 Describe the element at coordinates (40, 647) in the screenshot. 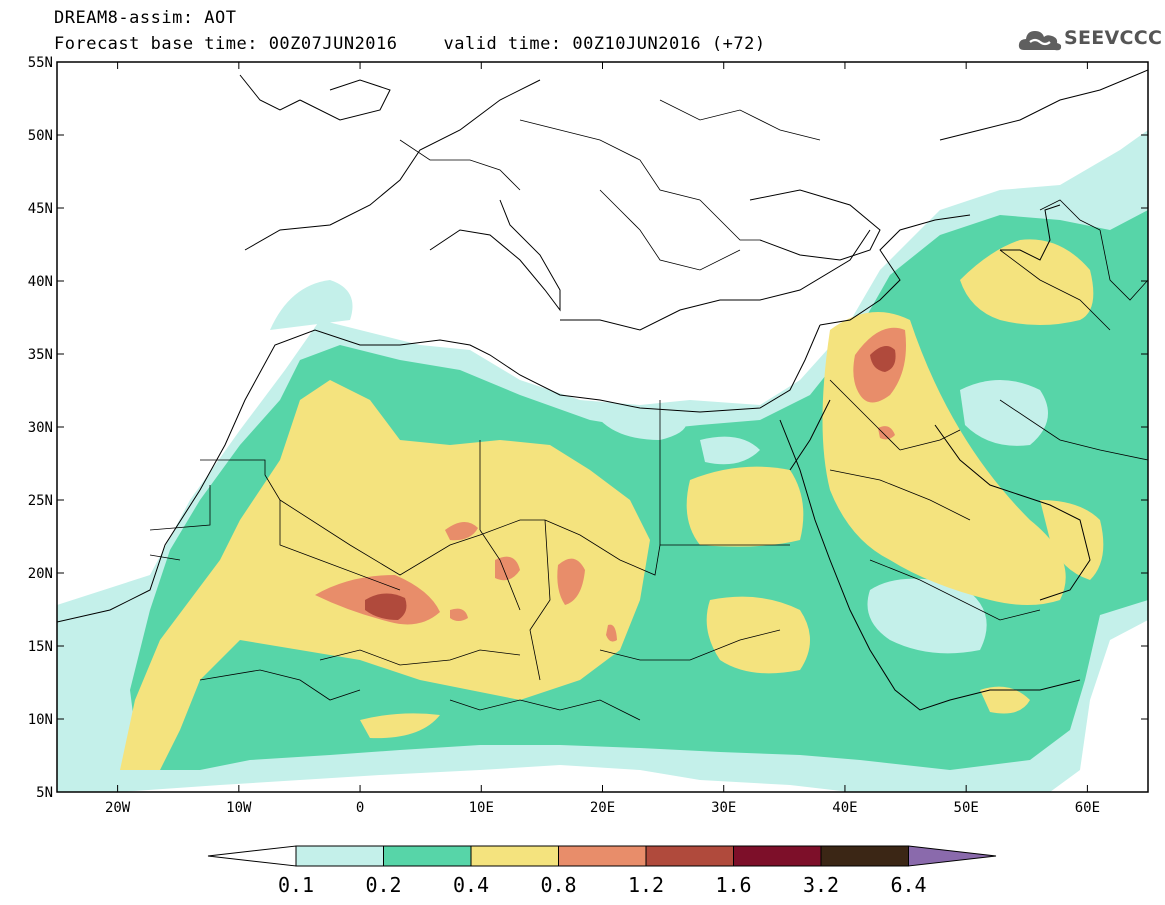

I see `lat-tick-label: 15N` at that location.